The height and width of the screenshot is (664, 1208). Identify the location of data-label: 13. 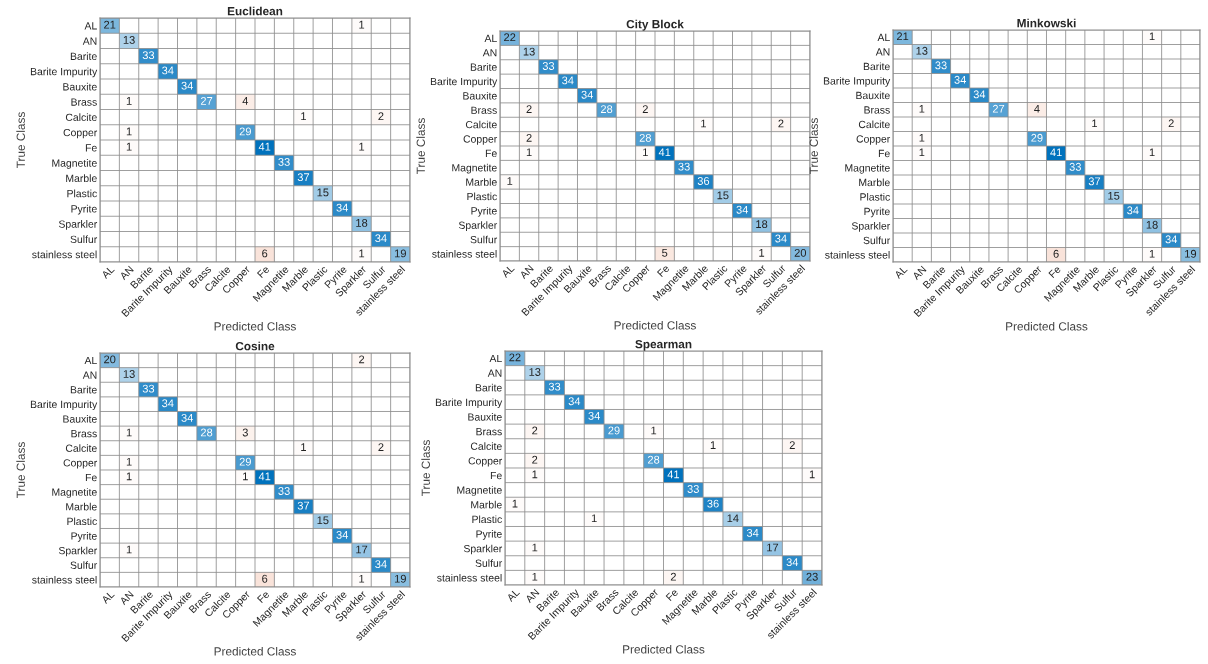
(129, 374).